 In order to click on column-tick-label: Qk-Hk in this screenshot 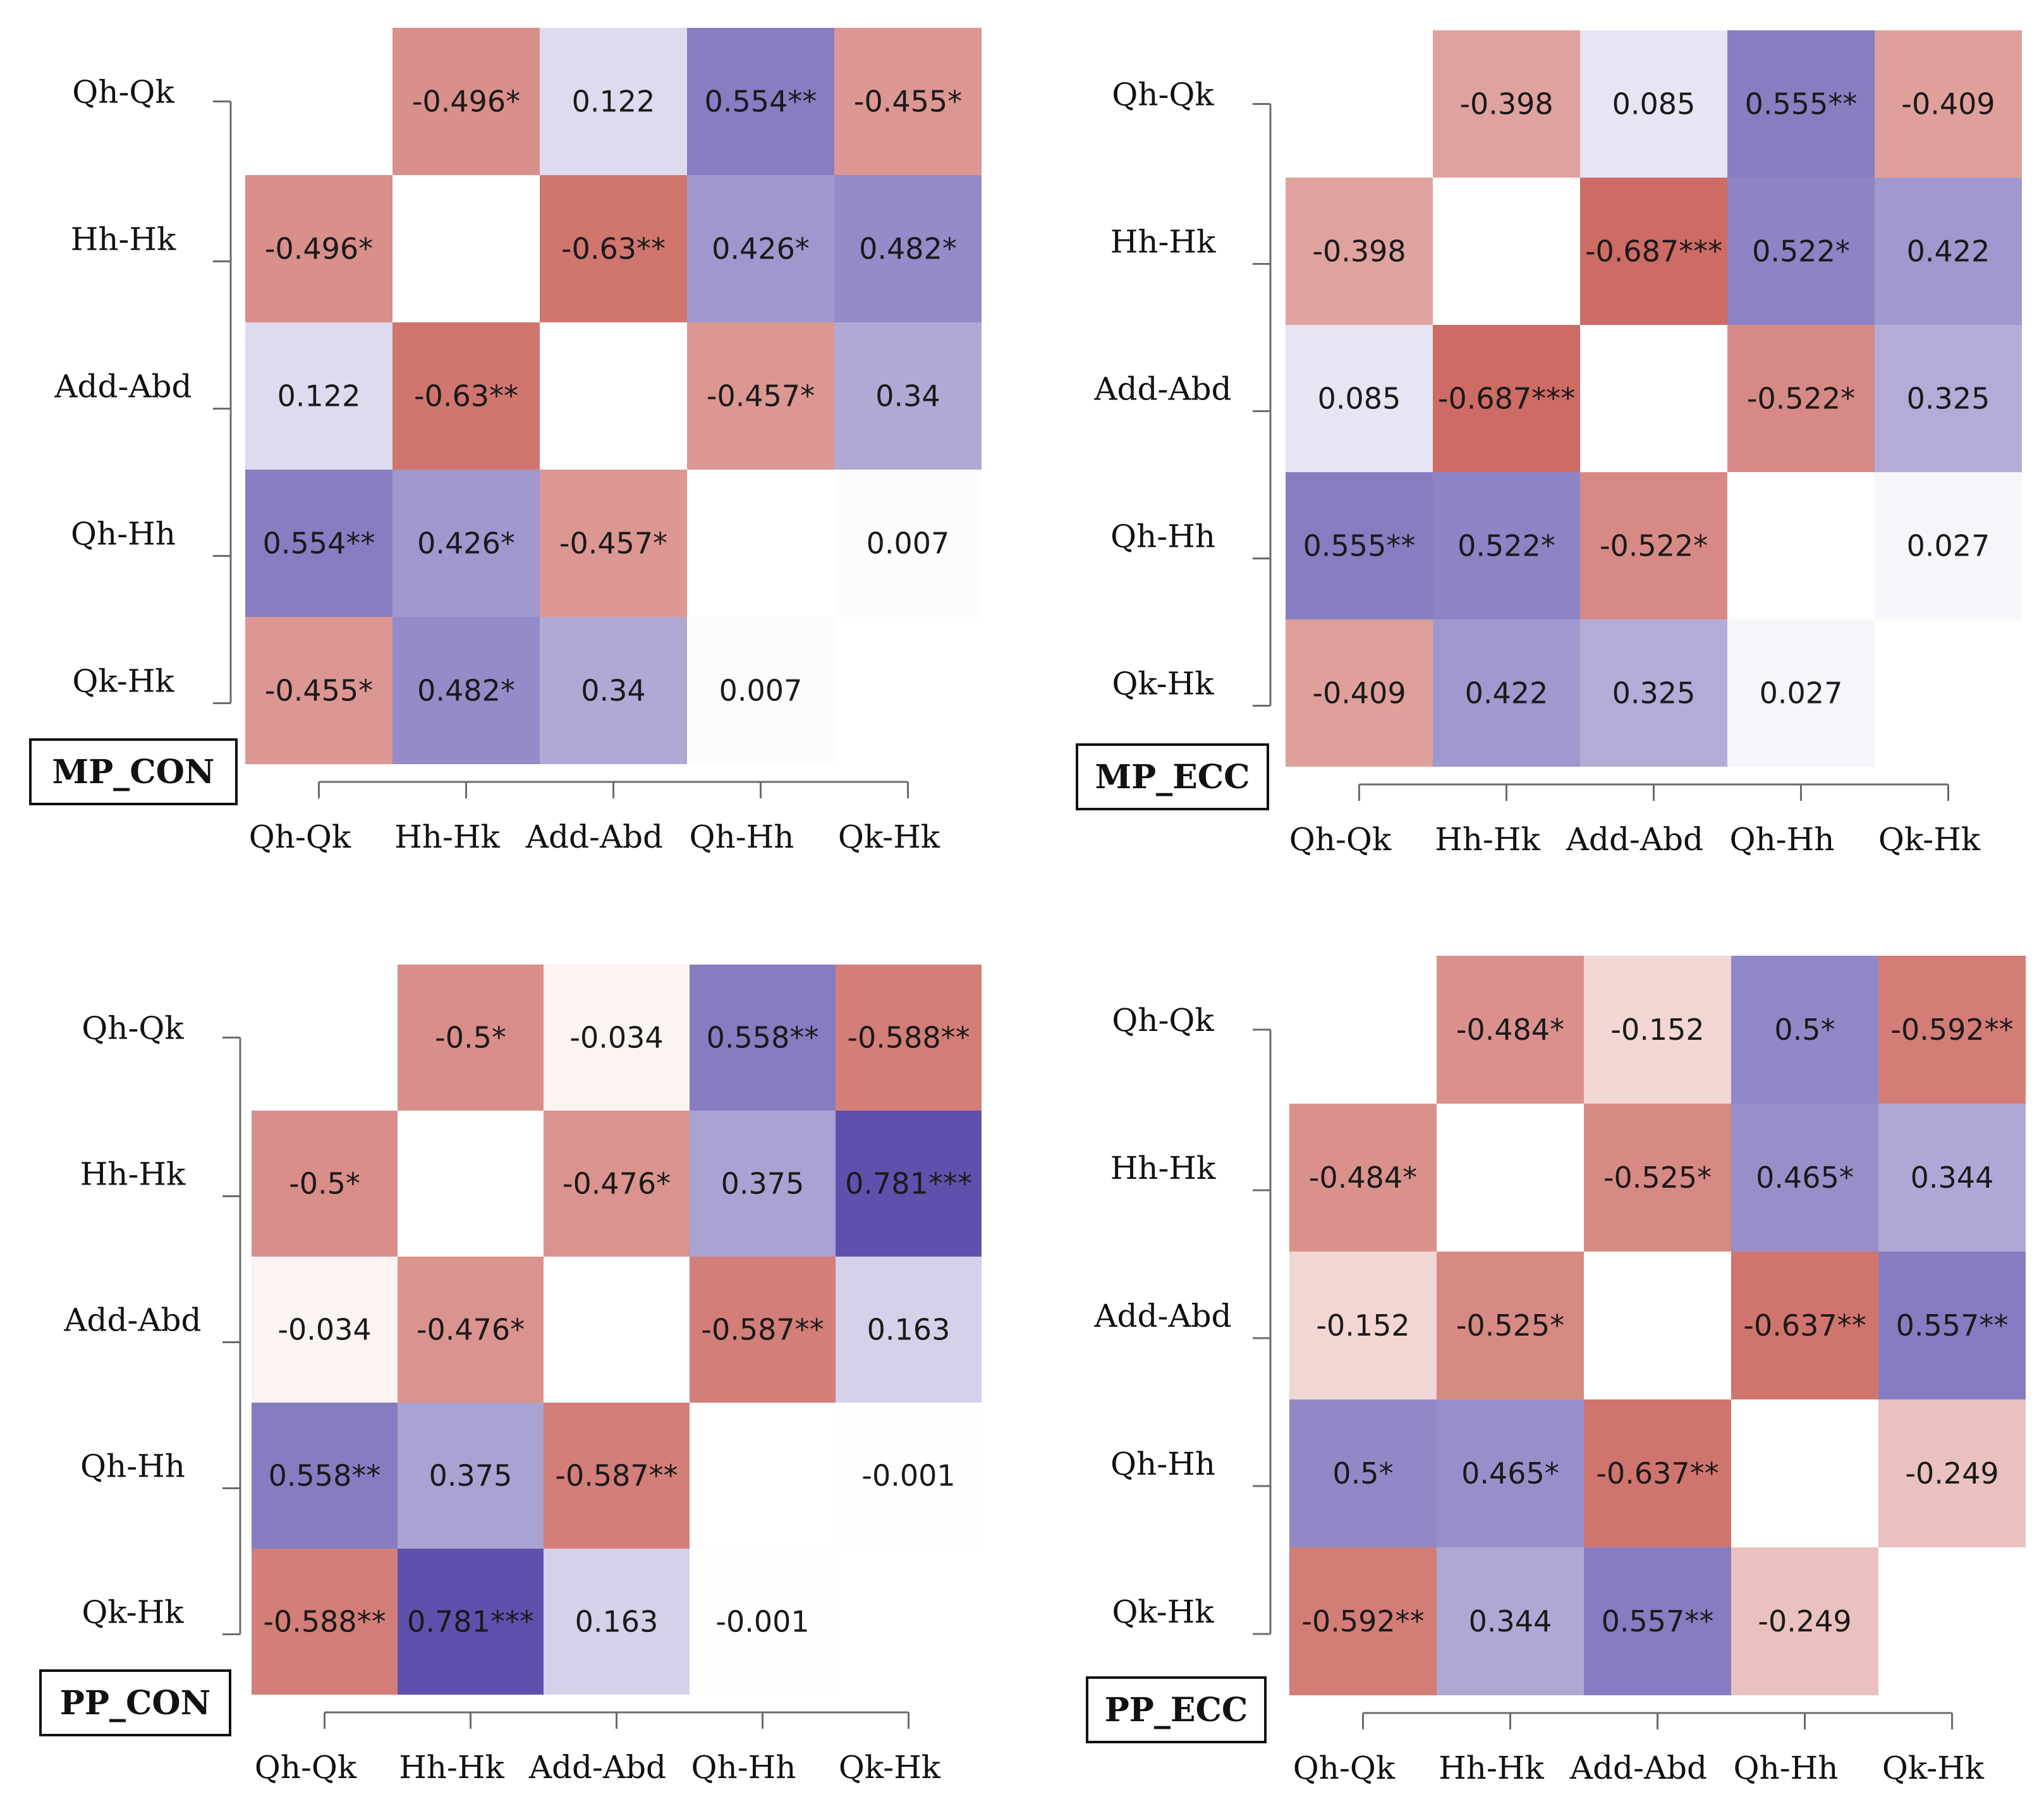, I will do `click(1930, 839)`.